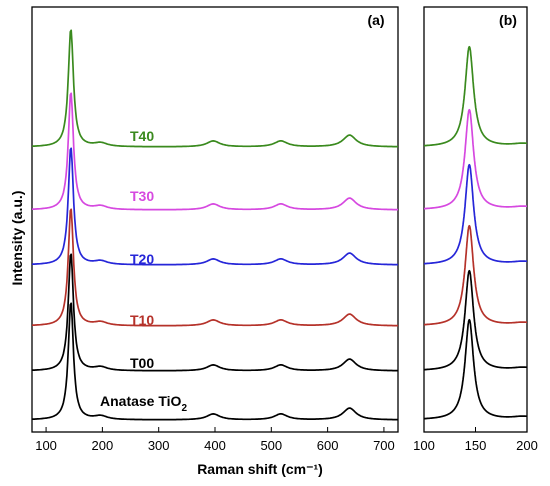 The height and width of the screenshot is (486, 550). I want to click on panel-b-trace-t30, so click(475, 159).